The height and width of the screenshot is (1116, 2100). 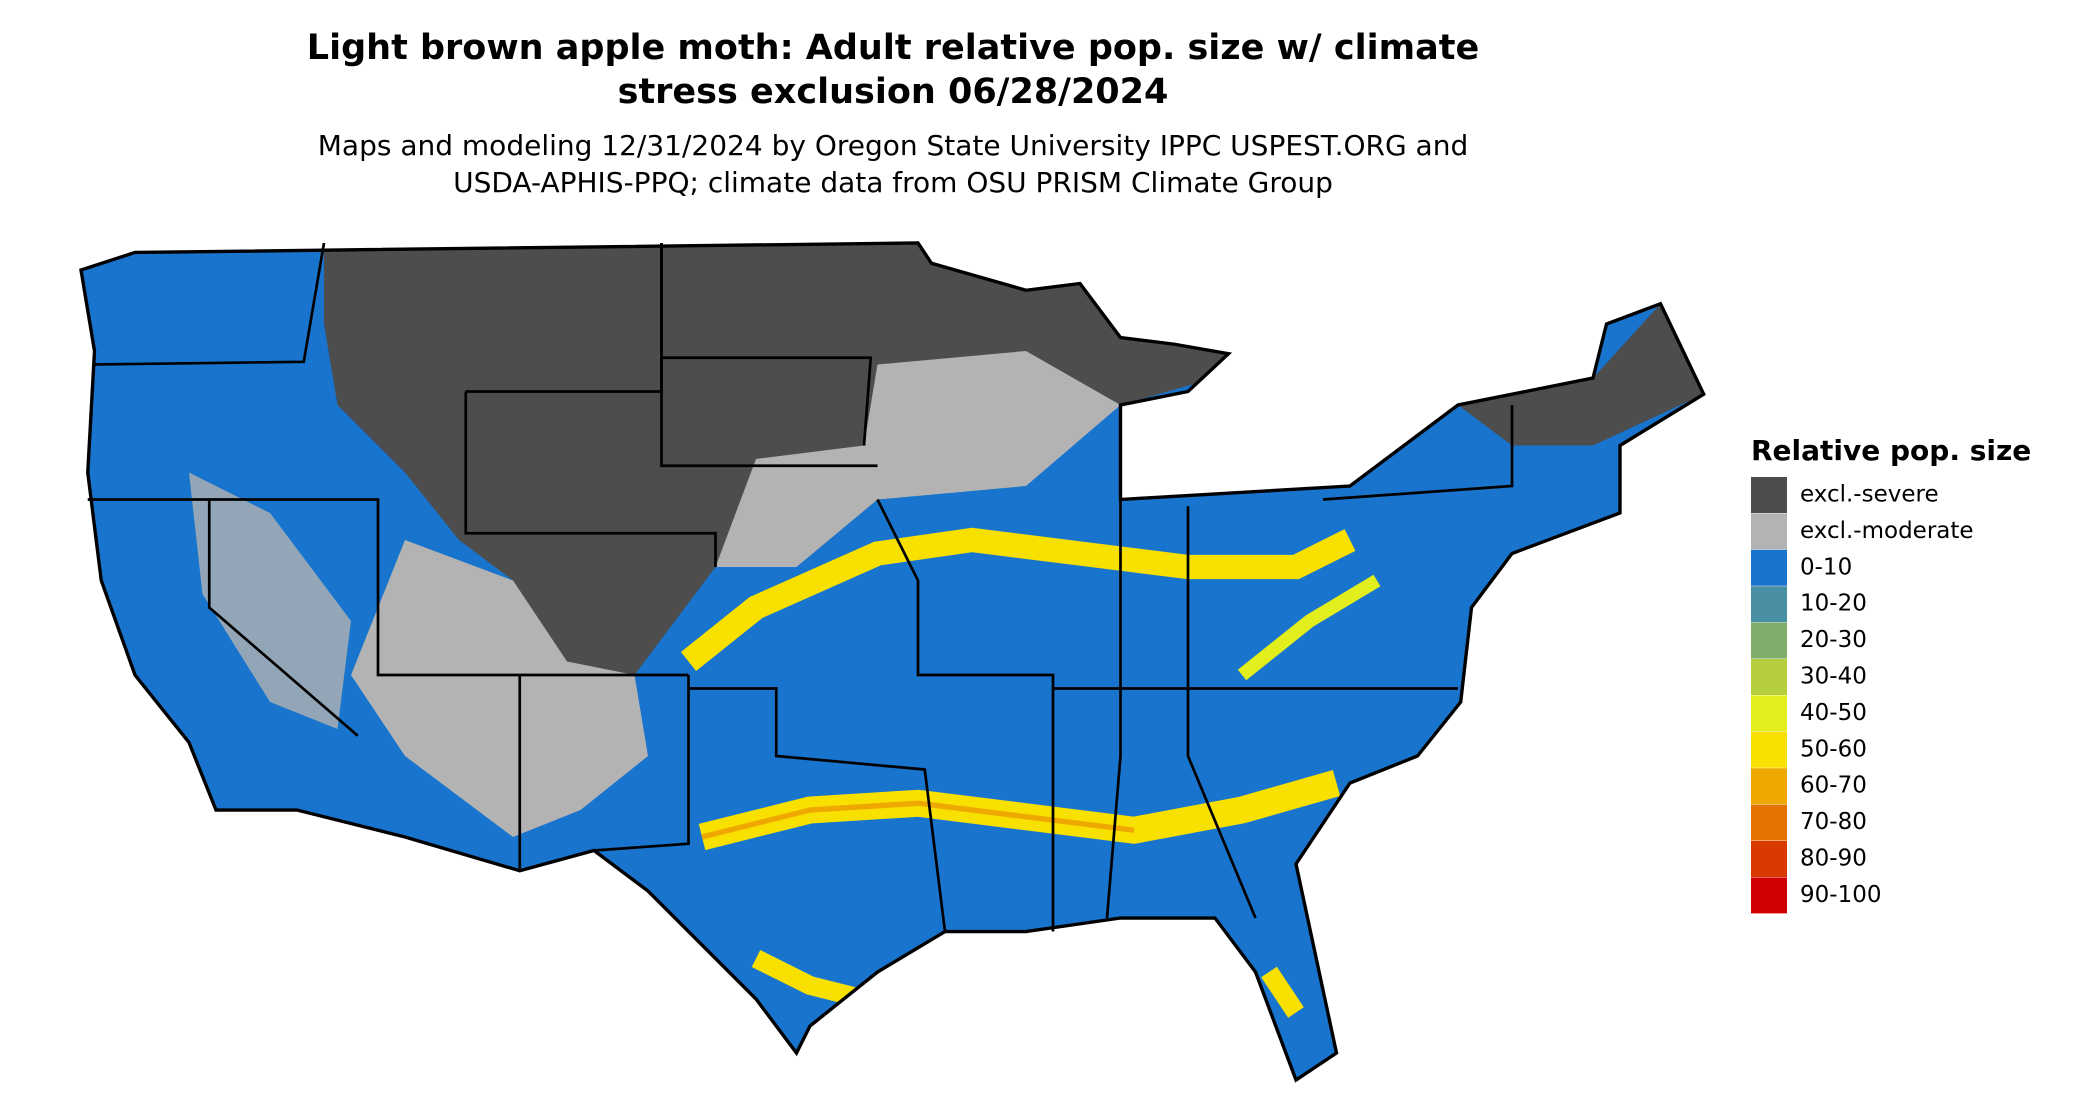 What do you see at coordinates (1840, 895) in the screenshot?
I see `legend-label: 90-100` at bounding box center [1840, 895].